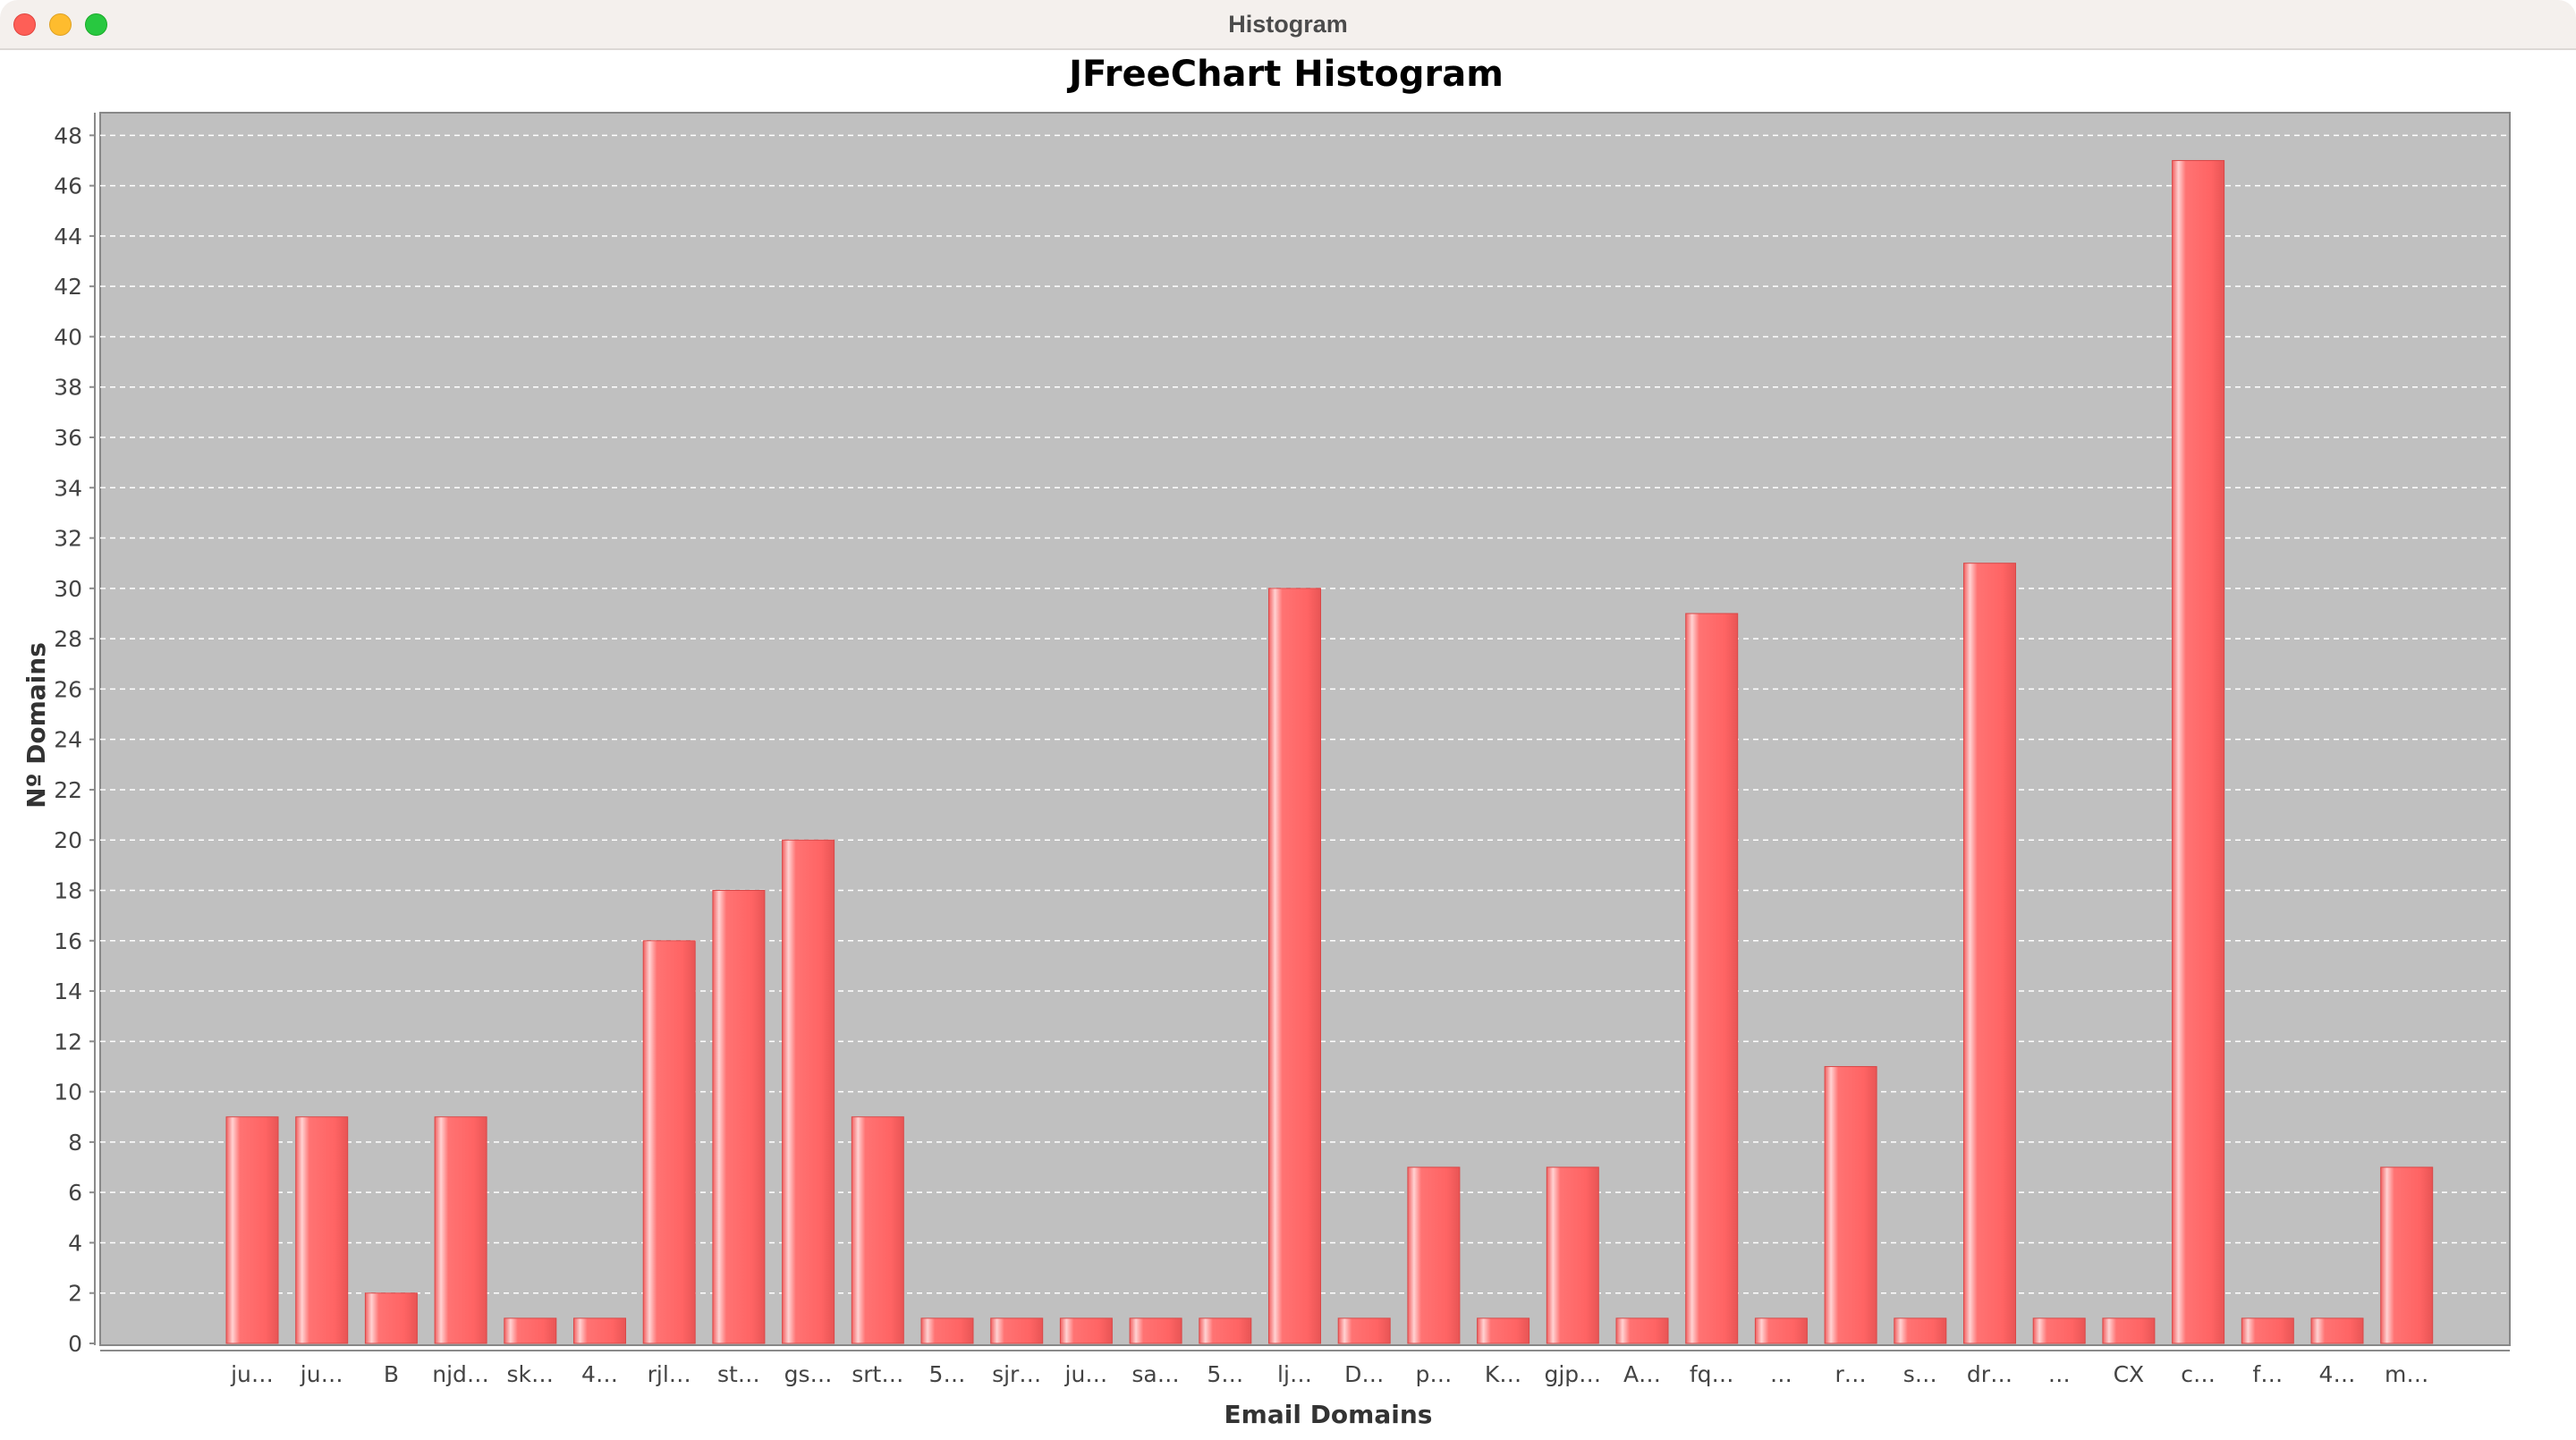 This screenshot has width=2576, height=1440. Describe the element at coordinates (75, 1344) in the screenshot. I see `y-tick-label: 0` at that location.